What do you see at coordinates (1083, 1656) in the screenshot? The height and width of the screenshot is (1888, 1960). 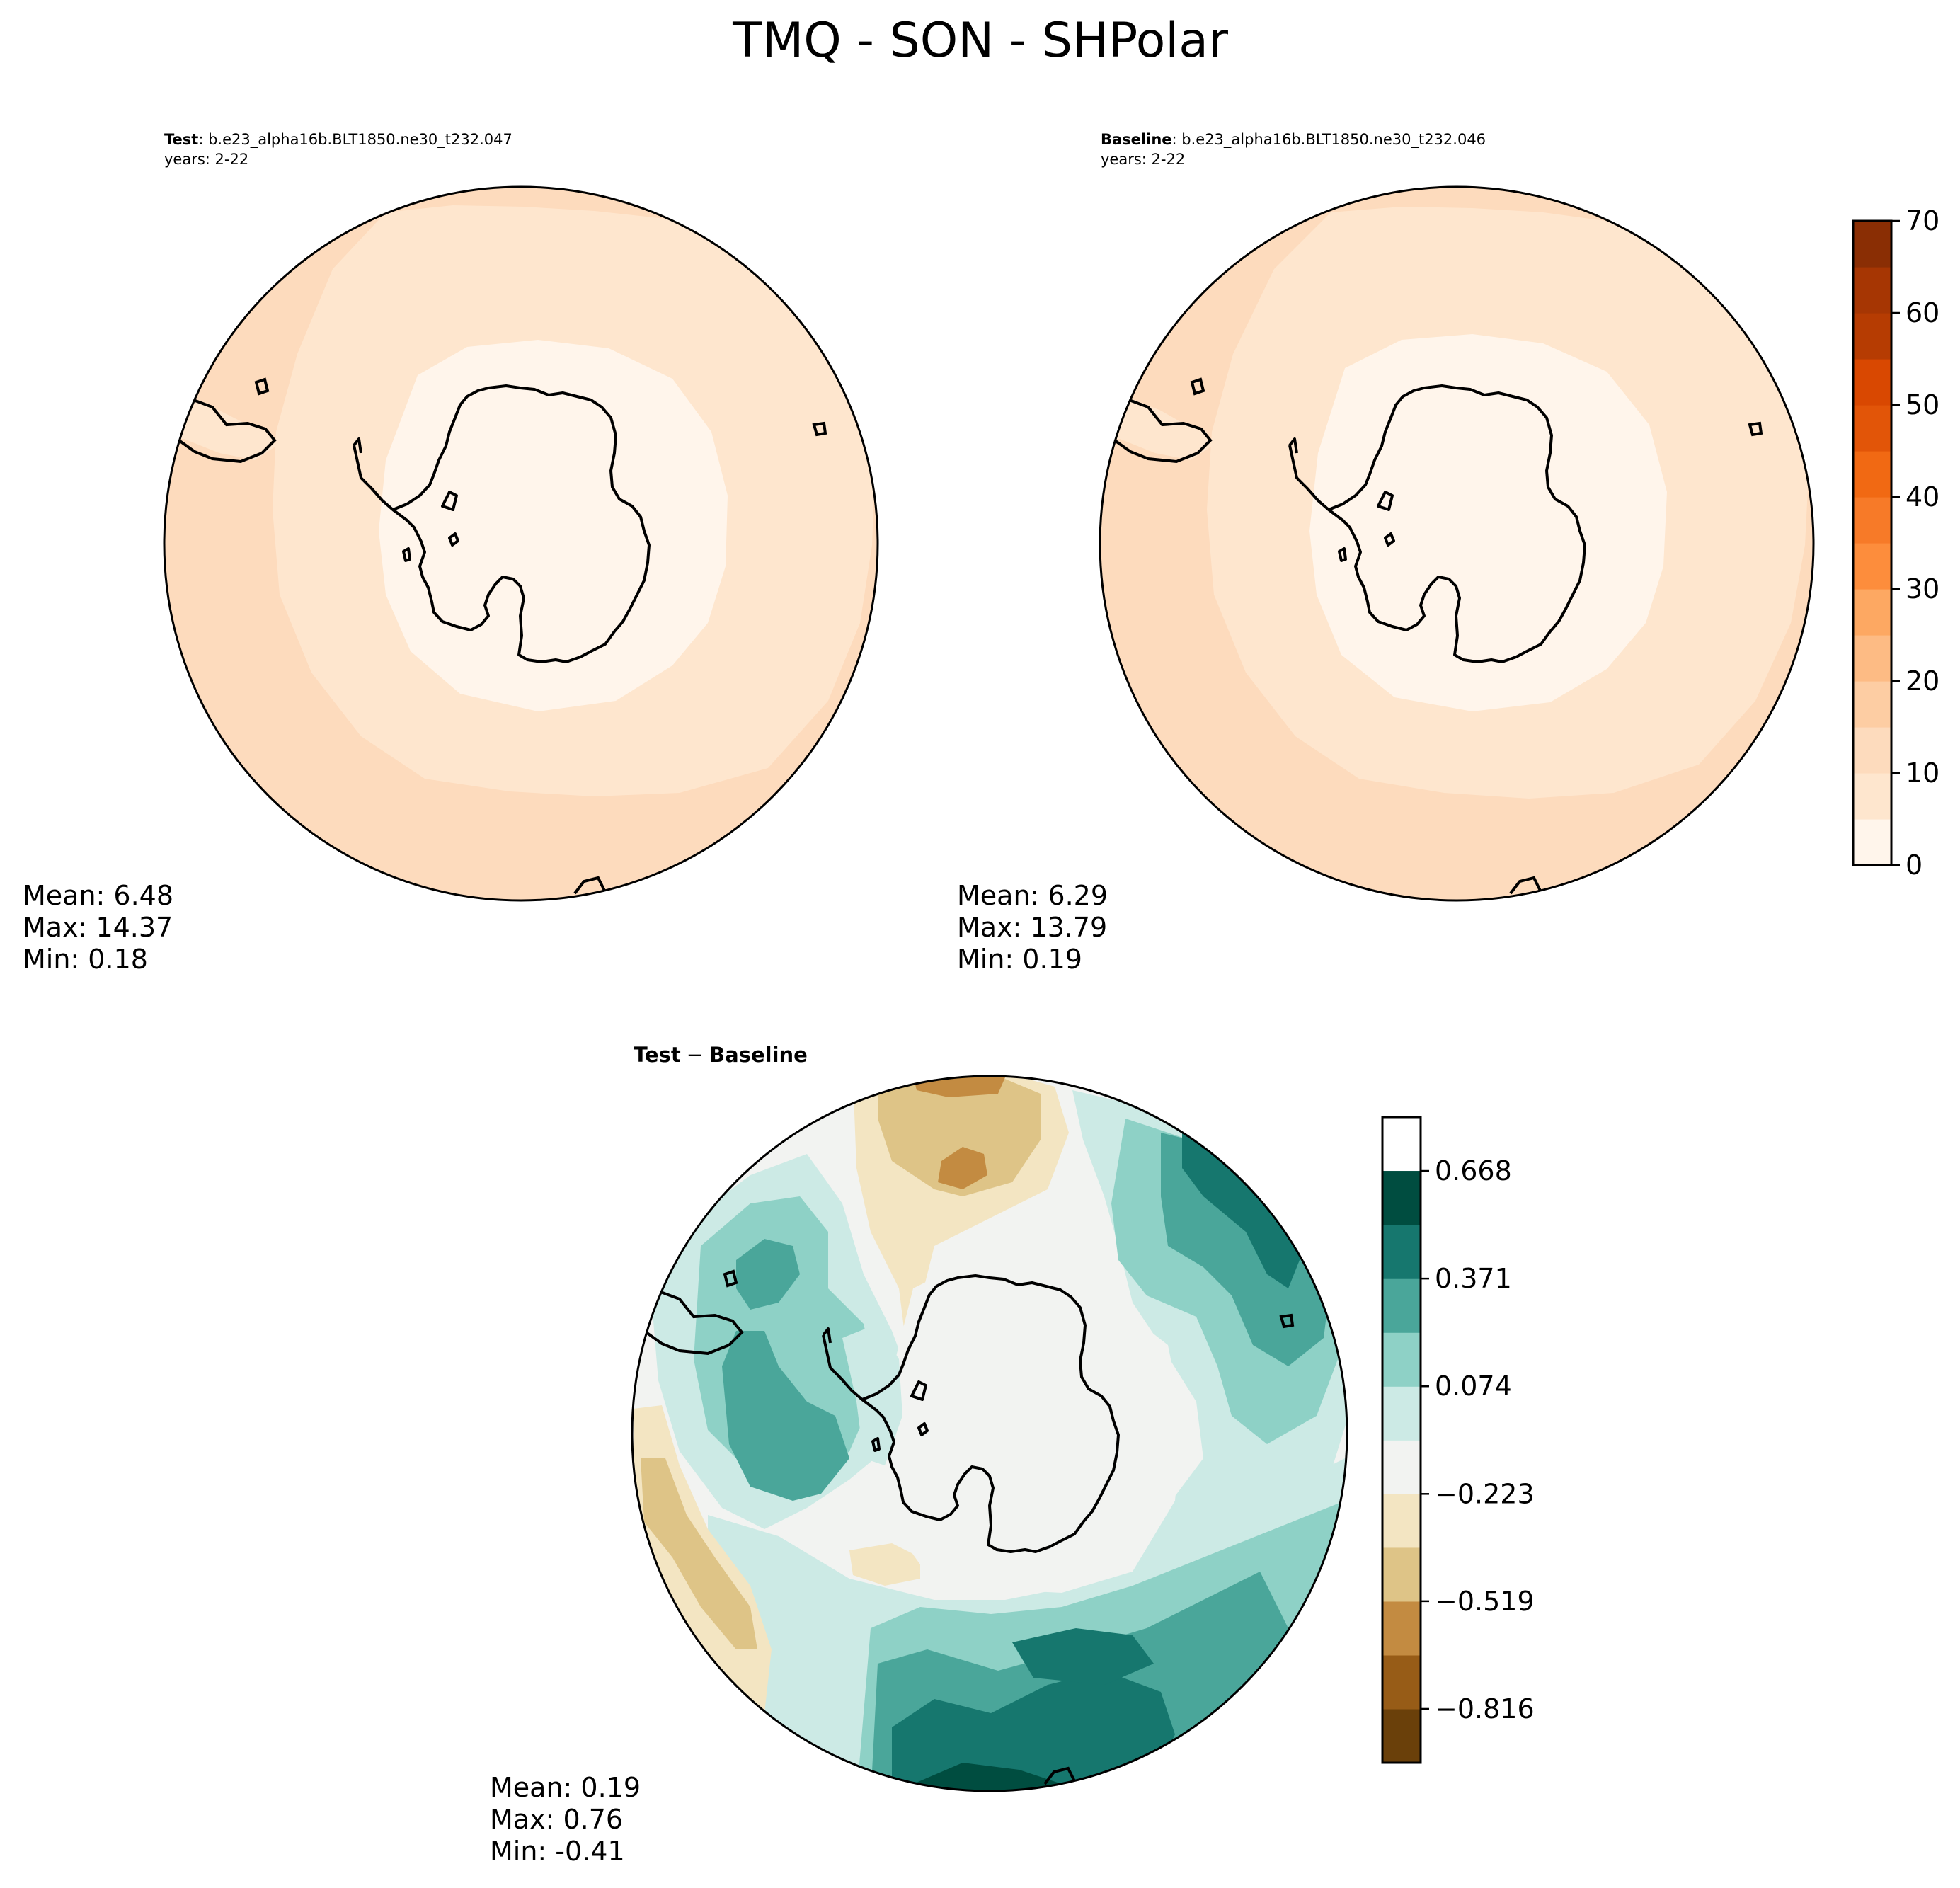 I see `diff-deep-teal-south-east` at bounding box center [1083, 1656].